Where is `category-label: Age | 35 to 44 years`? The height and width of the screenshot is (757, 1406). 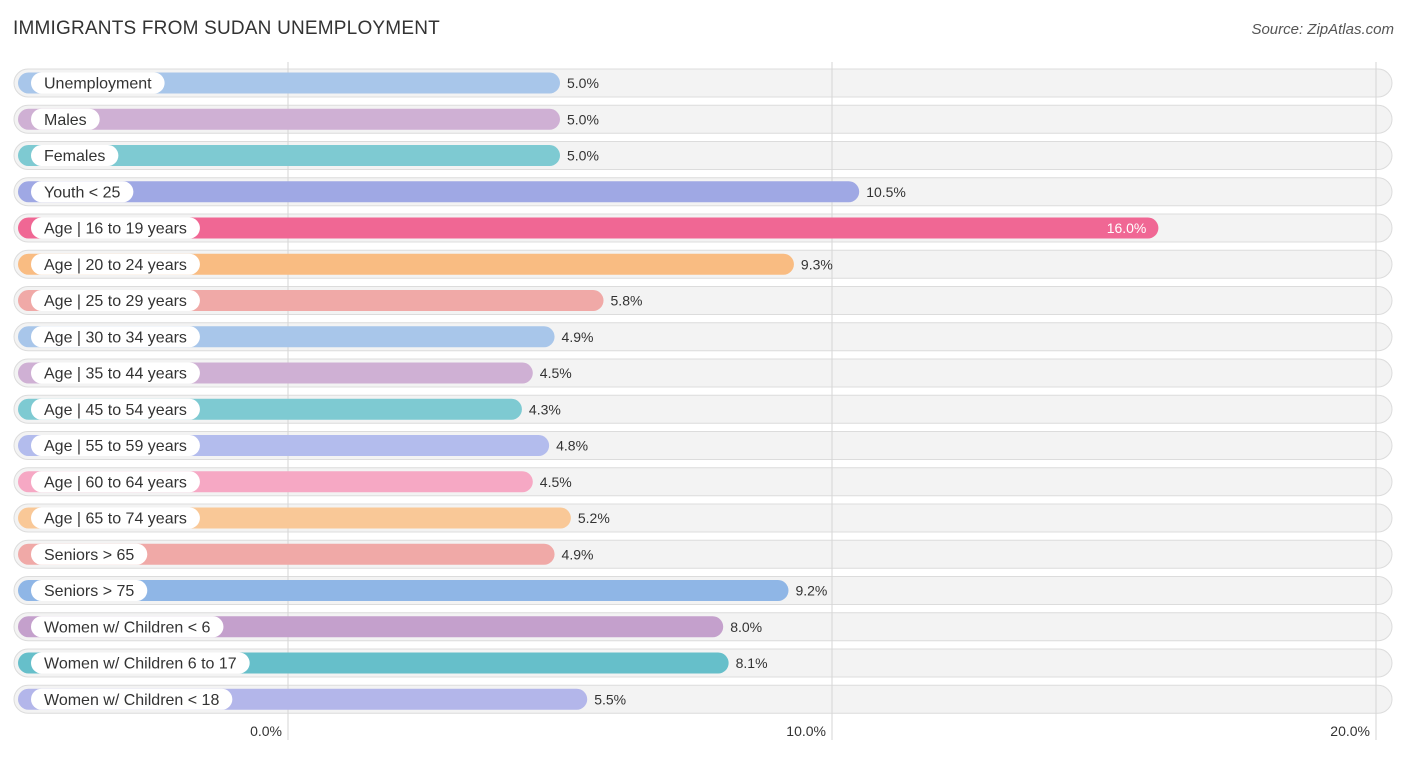 category-label: Age | 35 to 44 years is located at coordinates (115, 374).